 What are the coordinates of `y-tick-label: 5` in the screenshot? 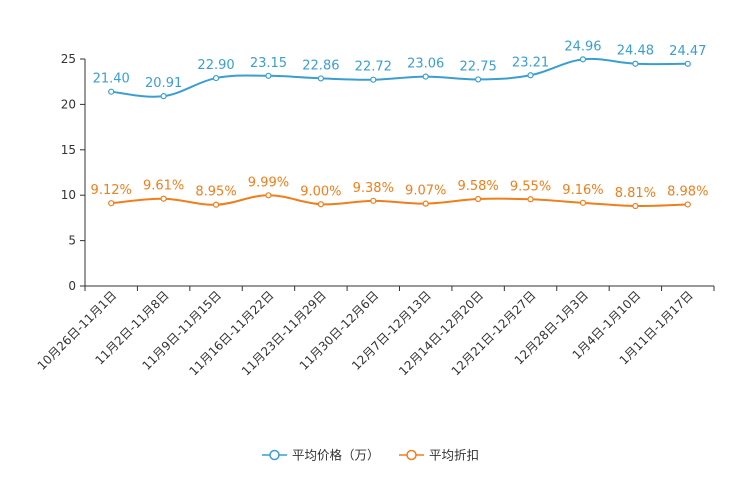 It's located at (72, 241).